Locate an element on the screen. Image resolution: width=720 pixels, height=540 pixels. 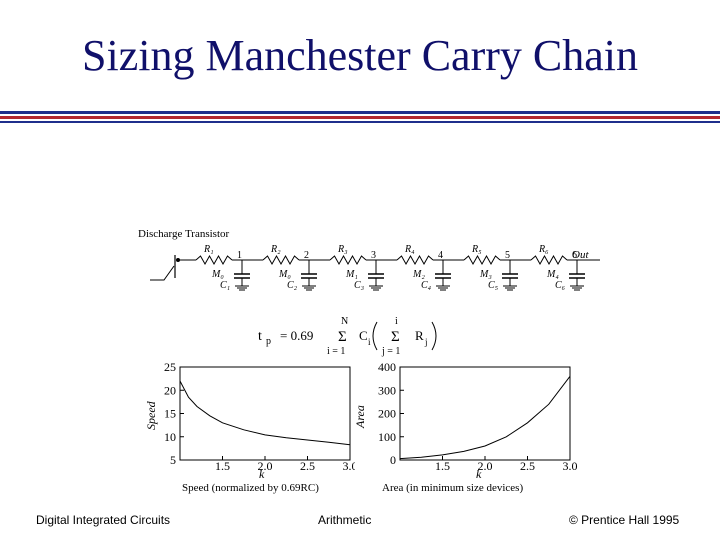
speed-y-tick-label: 5 is located at coordinates (173, 460).